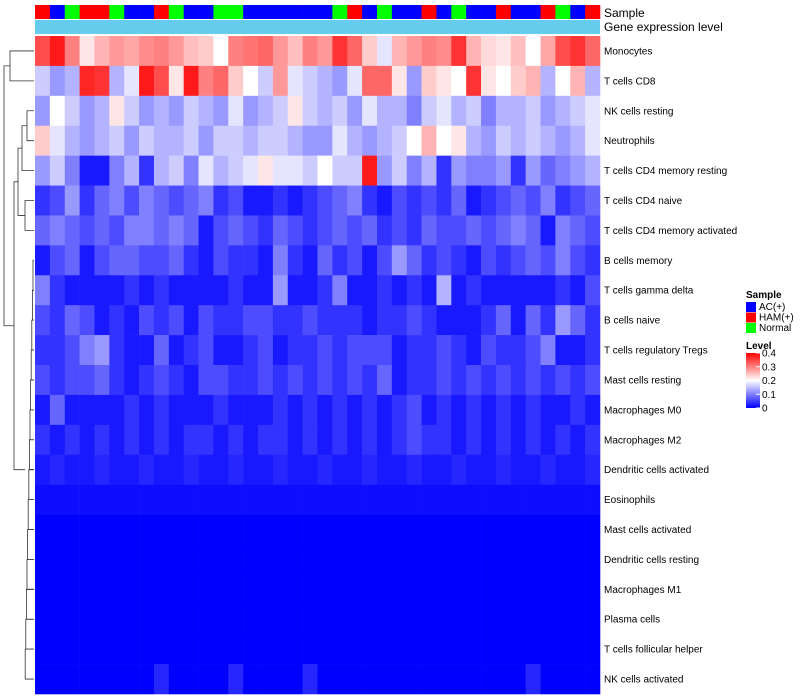 The width and height of the screenshot is (800, 700). Describe the element at coordinates (775, 328) in the screenshot. I see `sample-legend-label: Normal` at that location.